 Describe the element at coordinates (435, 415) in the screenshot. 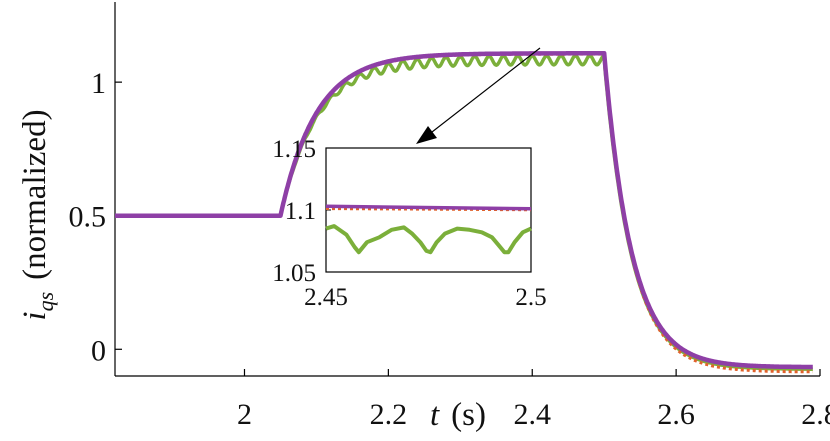

I see `x-axis-var: t` at that location.